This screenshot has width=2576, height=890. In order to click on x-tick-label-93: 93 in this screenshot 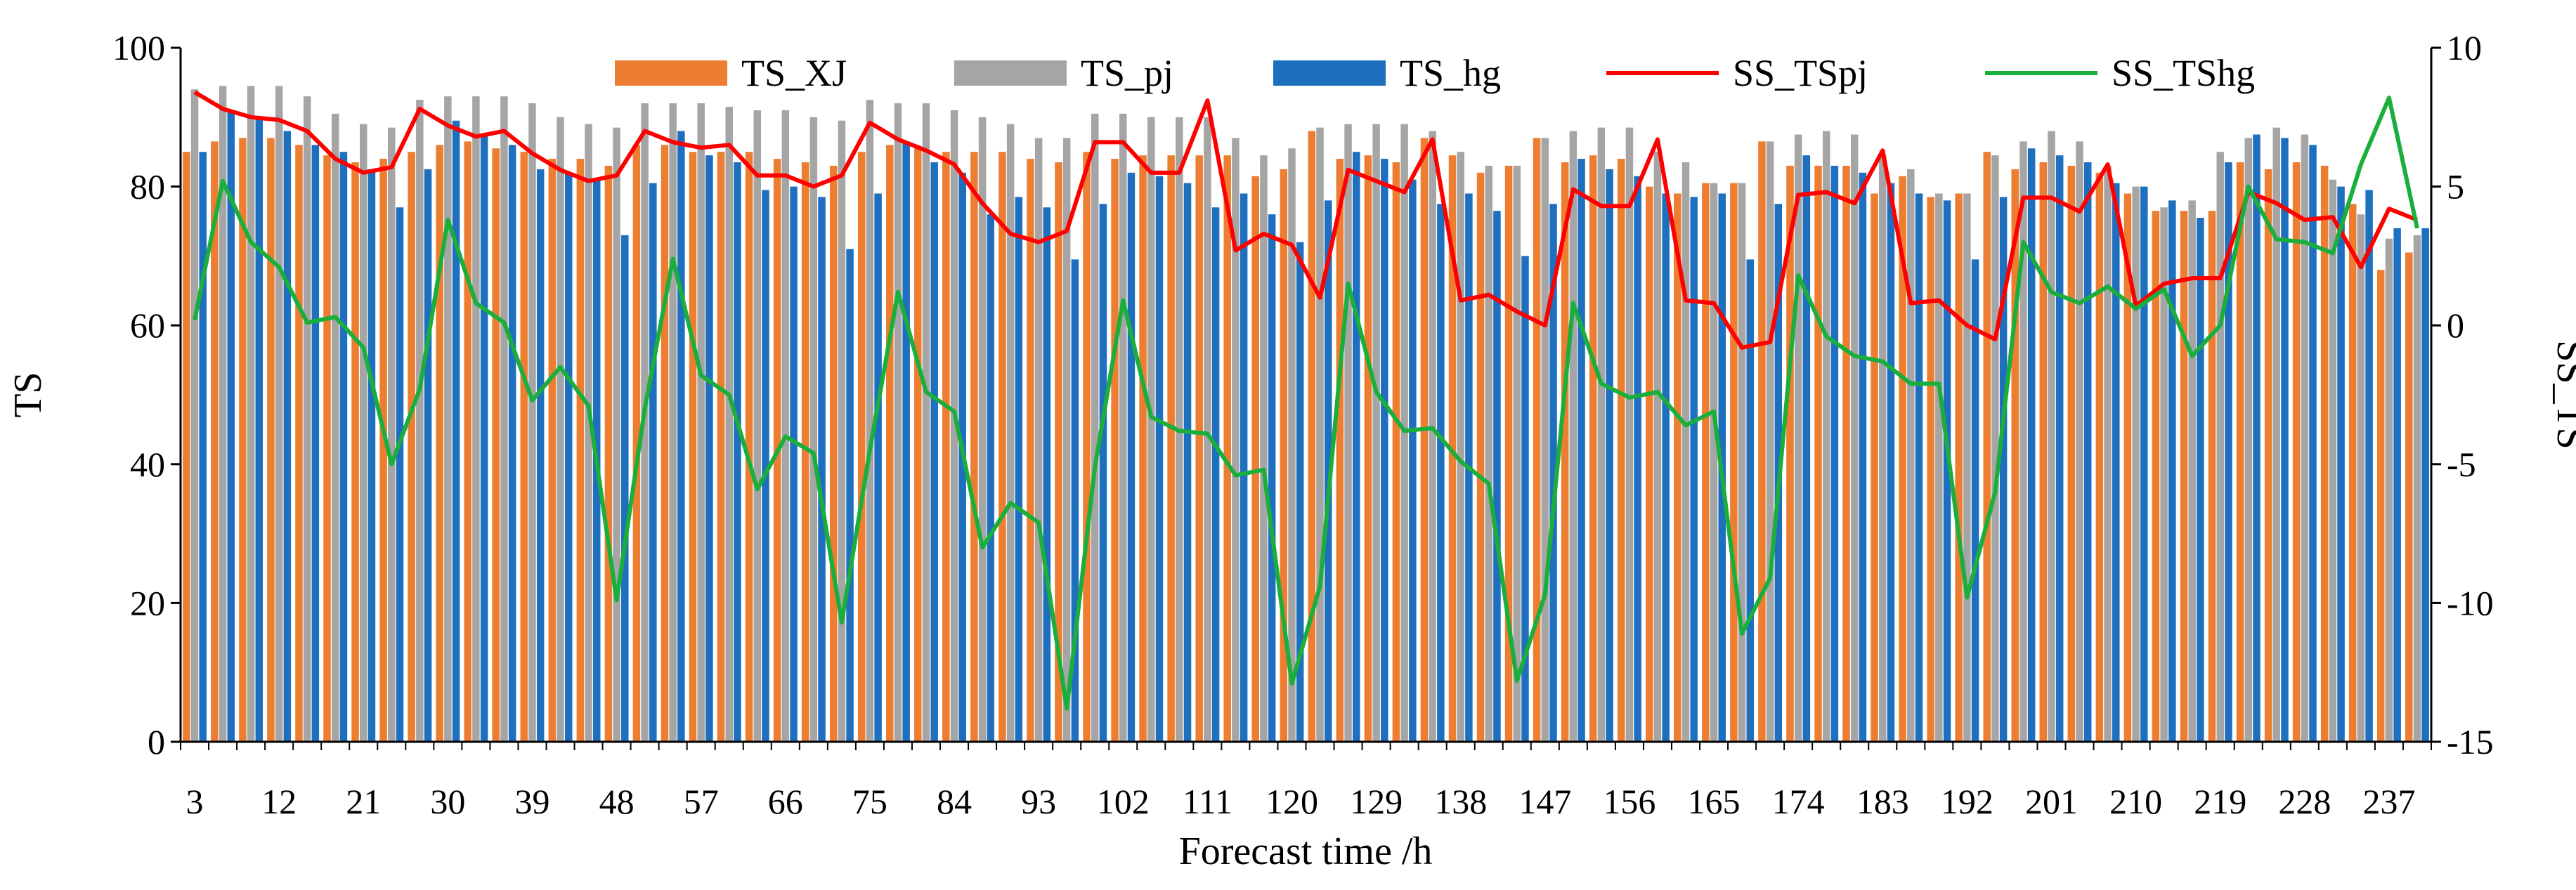, I will do `click(1038, 801)`.